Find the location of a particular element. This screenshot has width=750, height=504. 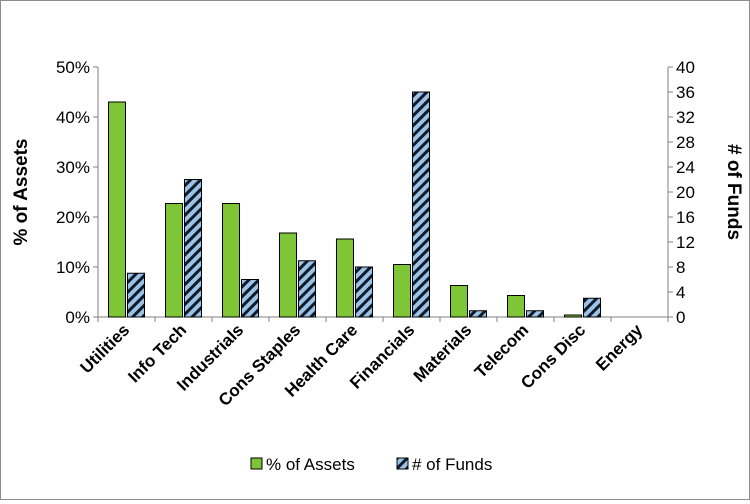

y-tick-label-right: 16 is located at coordinates (685, 217).